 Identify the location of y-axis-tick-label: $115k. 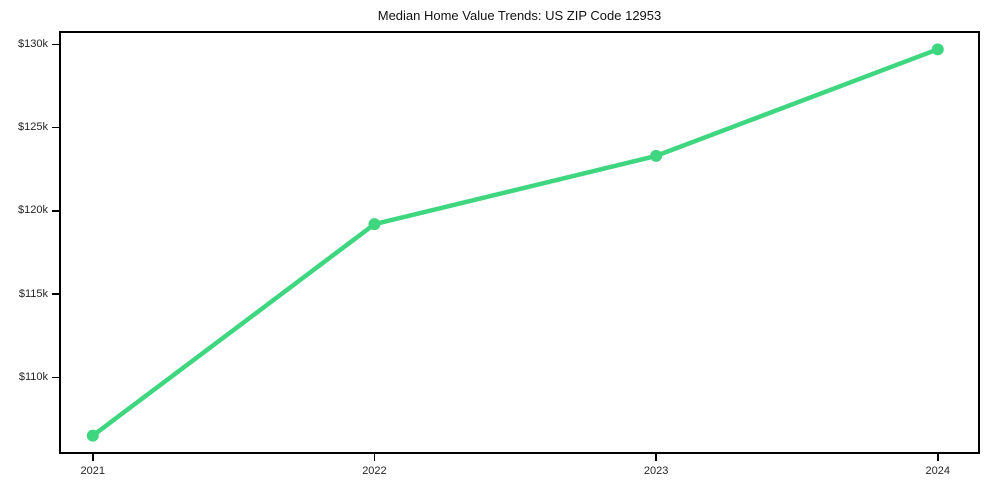
(33, 293).